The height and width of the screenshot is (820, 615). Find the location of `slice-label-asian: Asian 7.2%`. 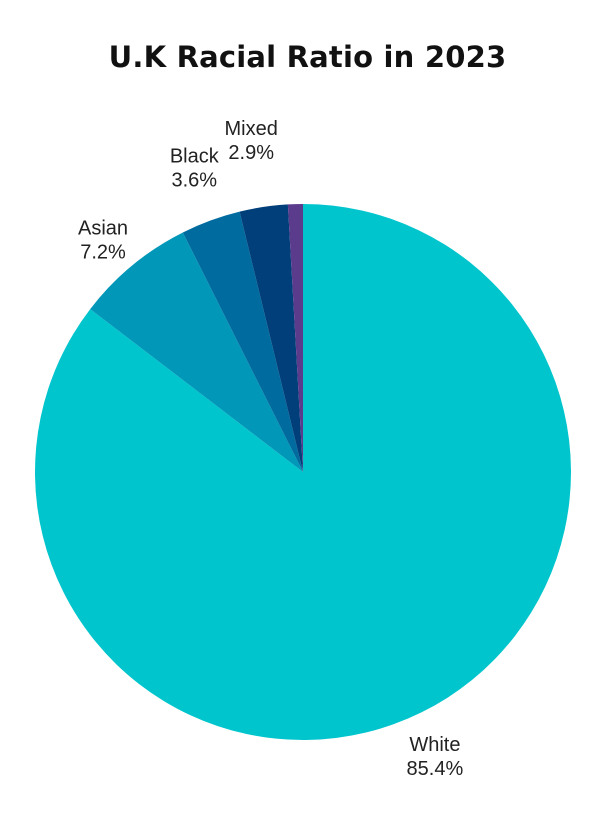

slice-label-asian: Asian 7.2% is located at coordinates (103, 240).